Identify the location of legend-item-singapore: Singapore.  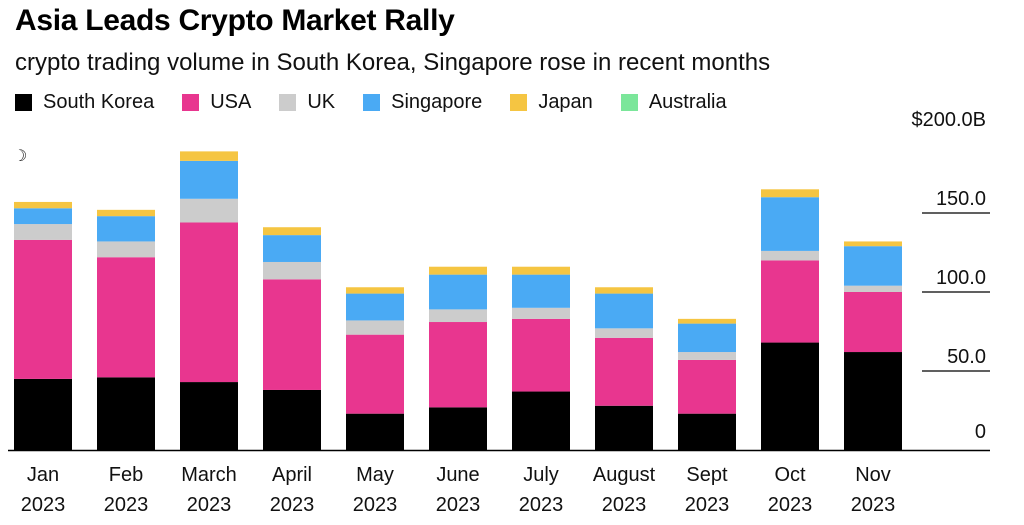
(422, 102).